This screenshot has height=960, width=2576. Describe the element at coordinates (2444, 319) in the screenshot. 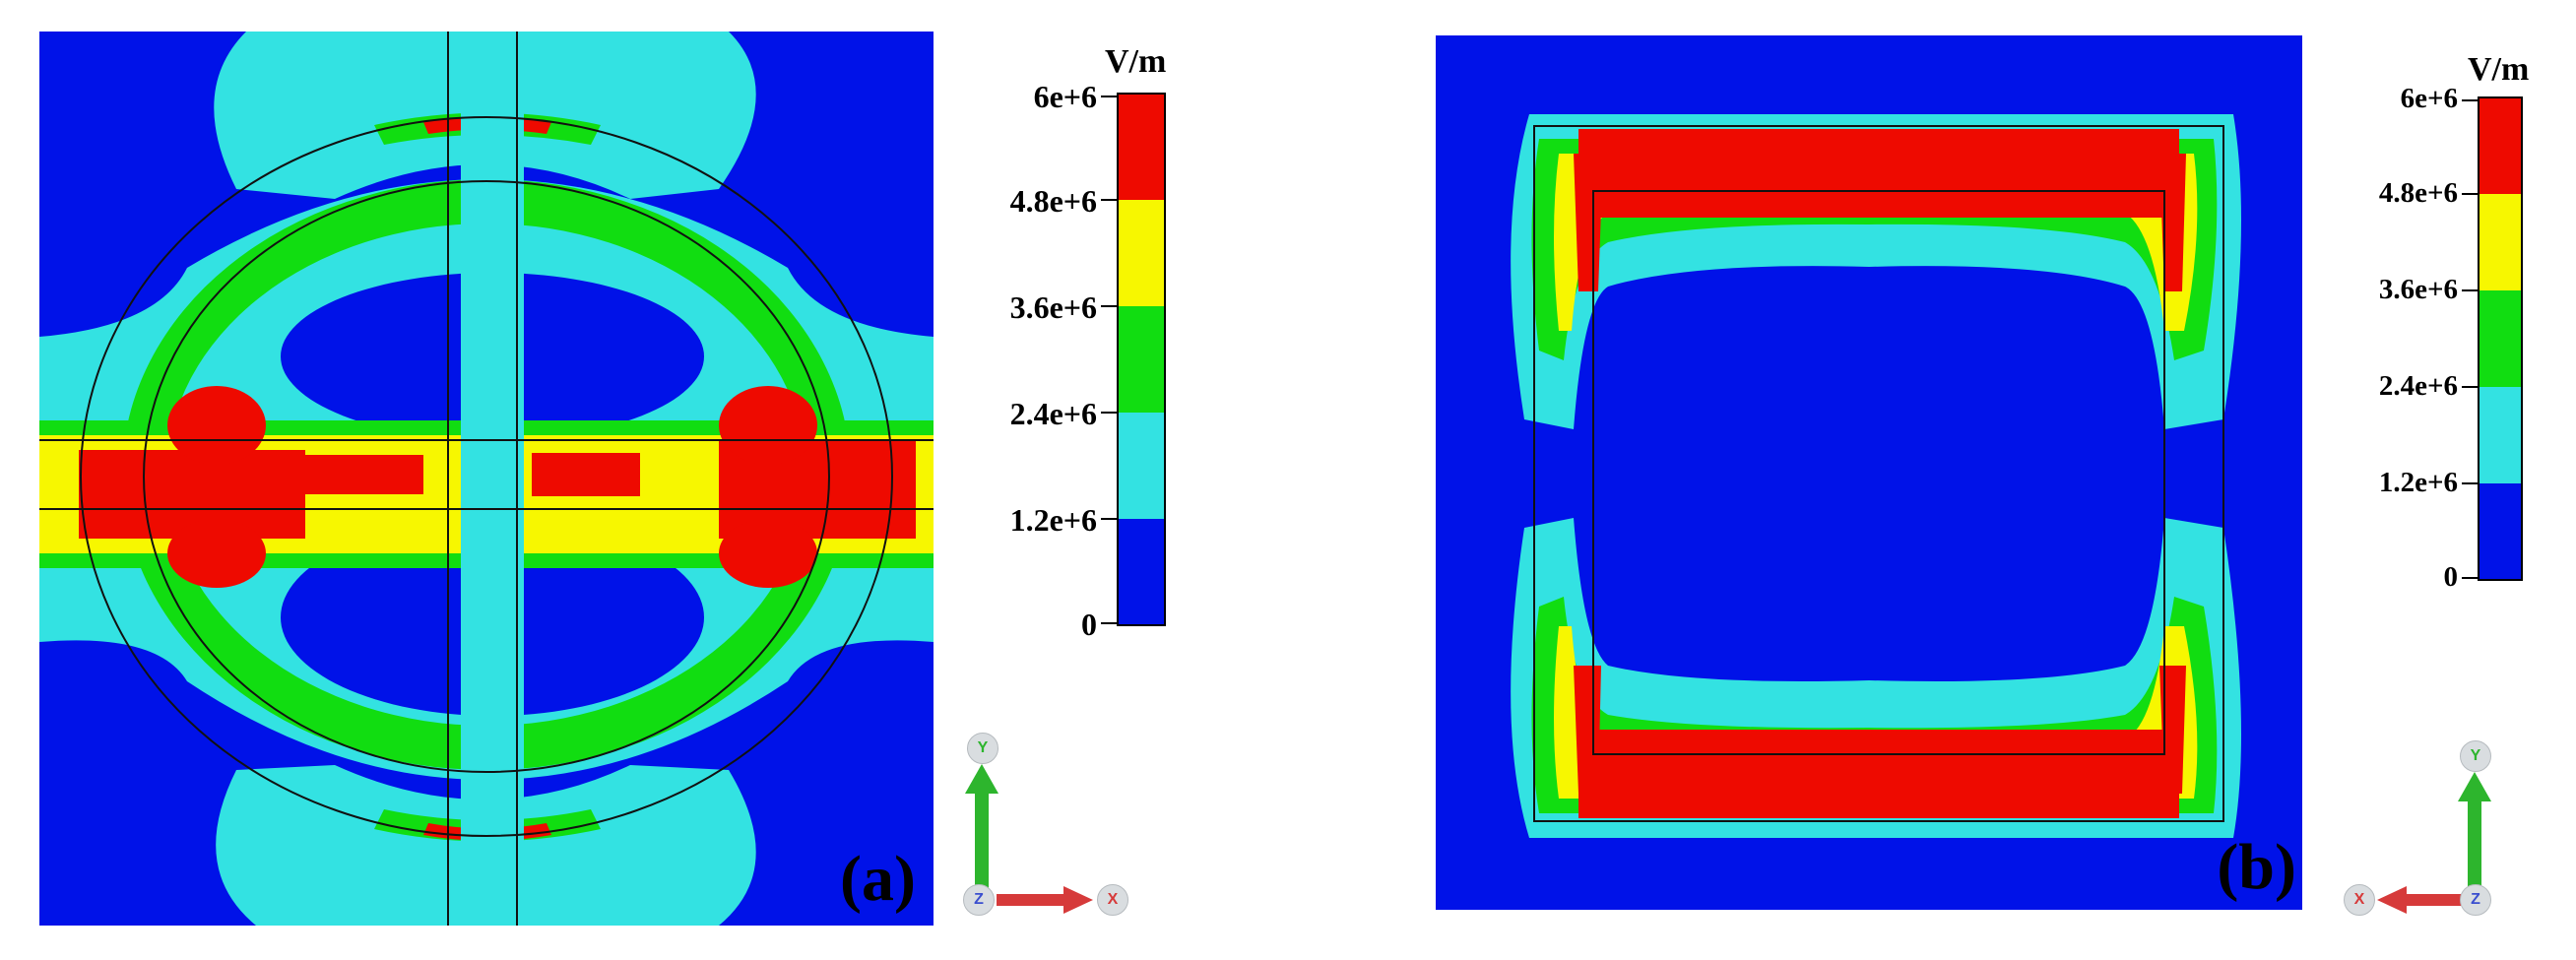

I see `color-legend-b: V/m 6e+6 4.8e+6 3.6e+6 2.4e+6 1.2e+6 0` at that location.